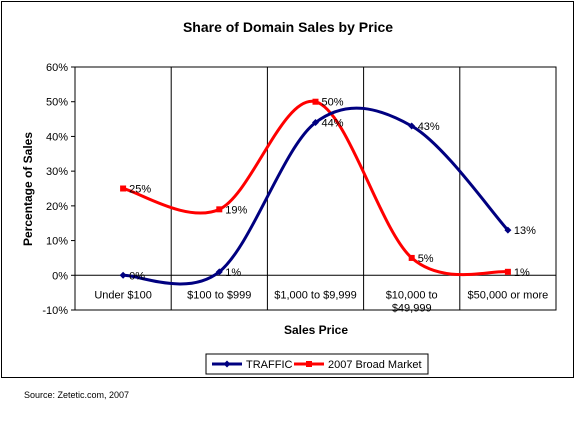 The height and width of the screenshot is (432, 577). Describe the element at coordinates (123, 295) in the screenshot. I see `x-tick-label: Under $100` at that location.